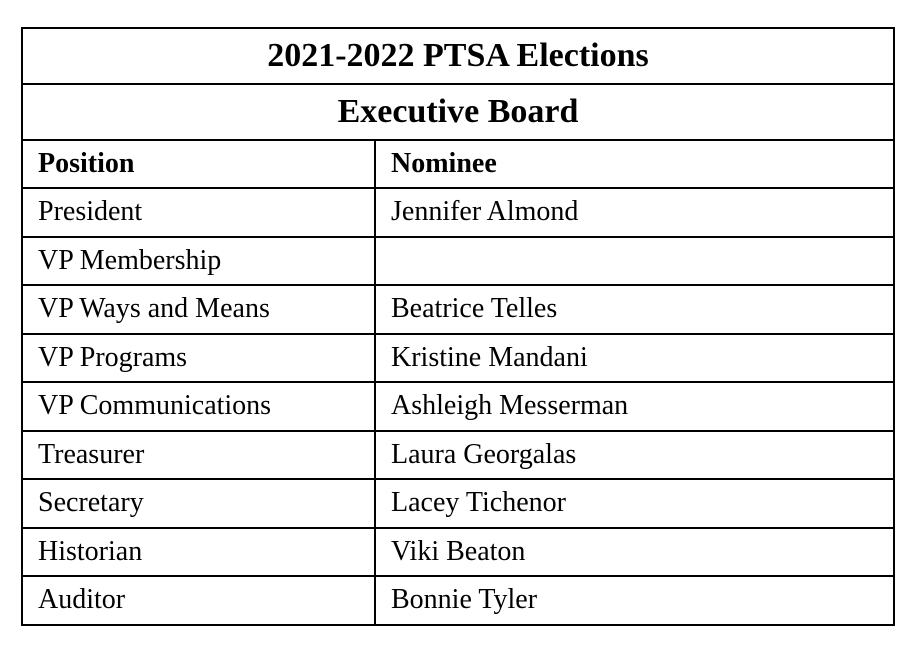  What do you see at coordinates (198, 260) in the screenshot?
I see `position-cell: VP Membership` at bounding box center [198, 260].